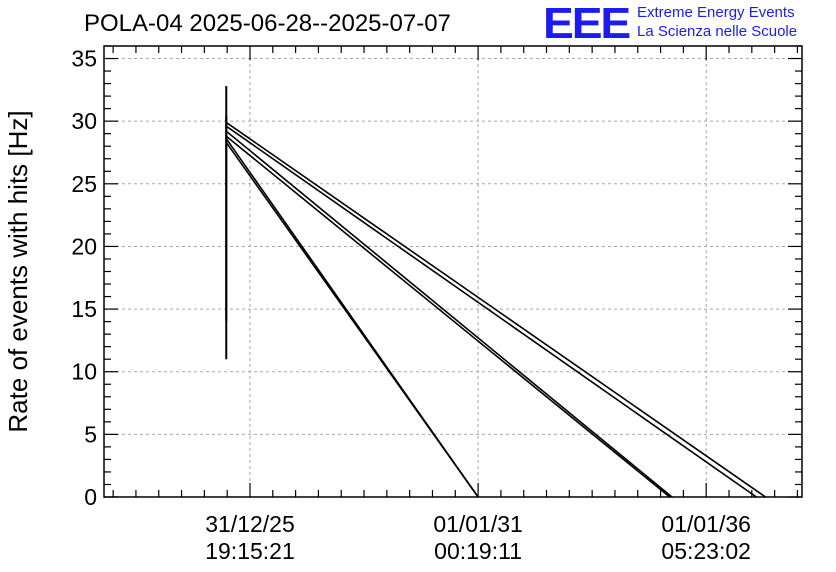  What do you see at coordinates (84, 184) in the screenshot?
I see `y-tick-label: 25` at bounding box center [84, 184].